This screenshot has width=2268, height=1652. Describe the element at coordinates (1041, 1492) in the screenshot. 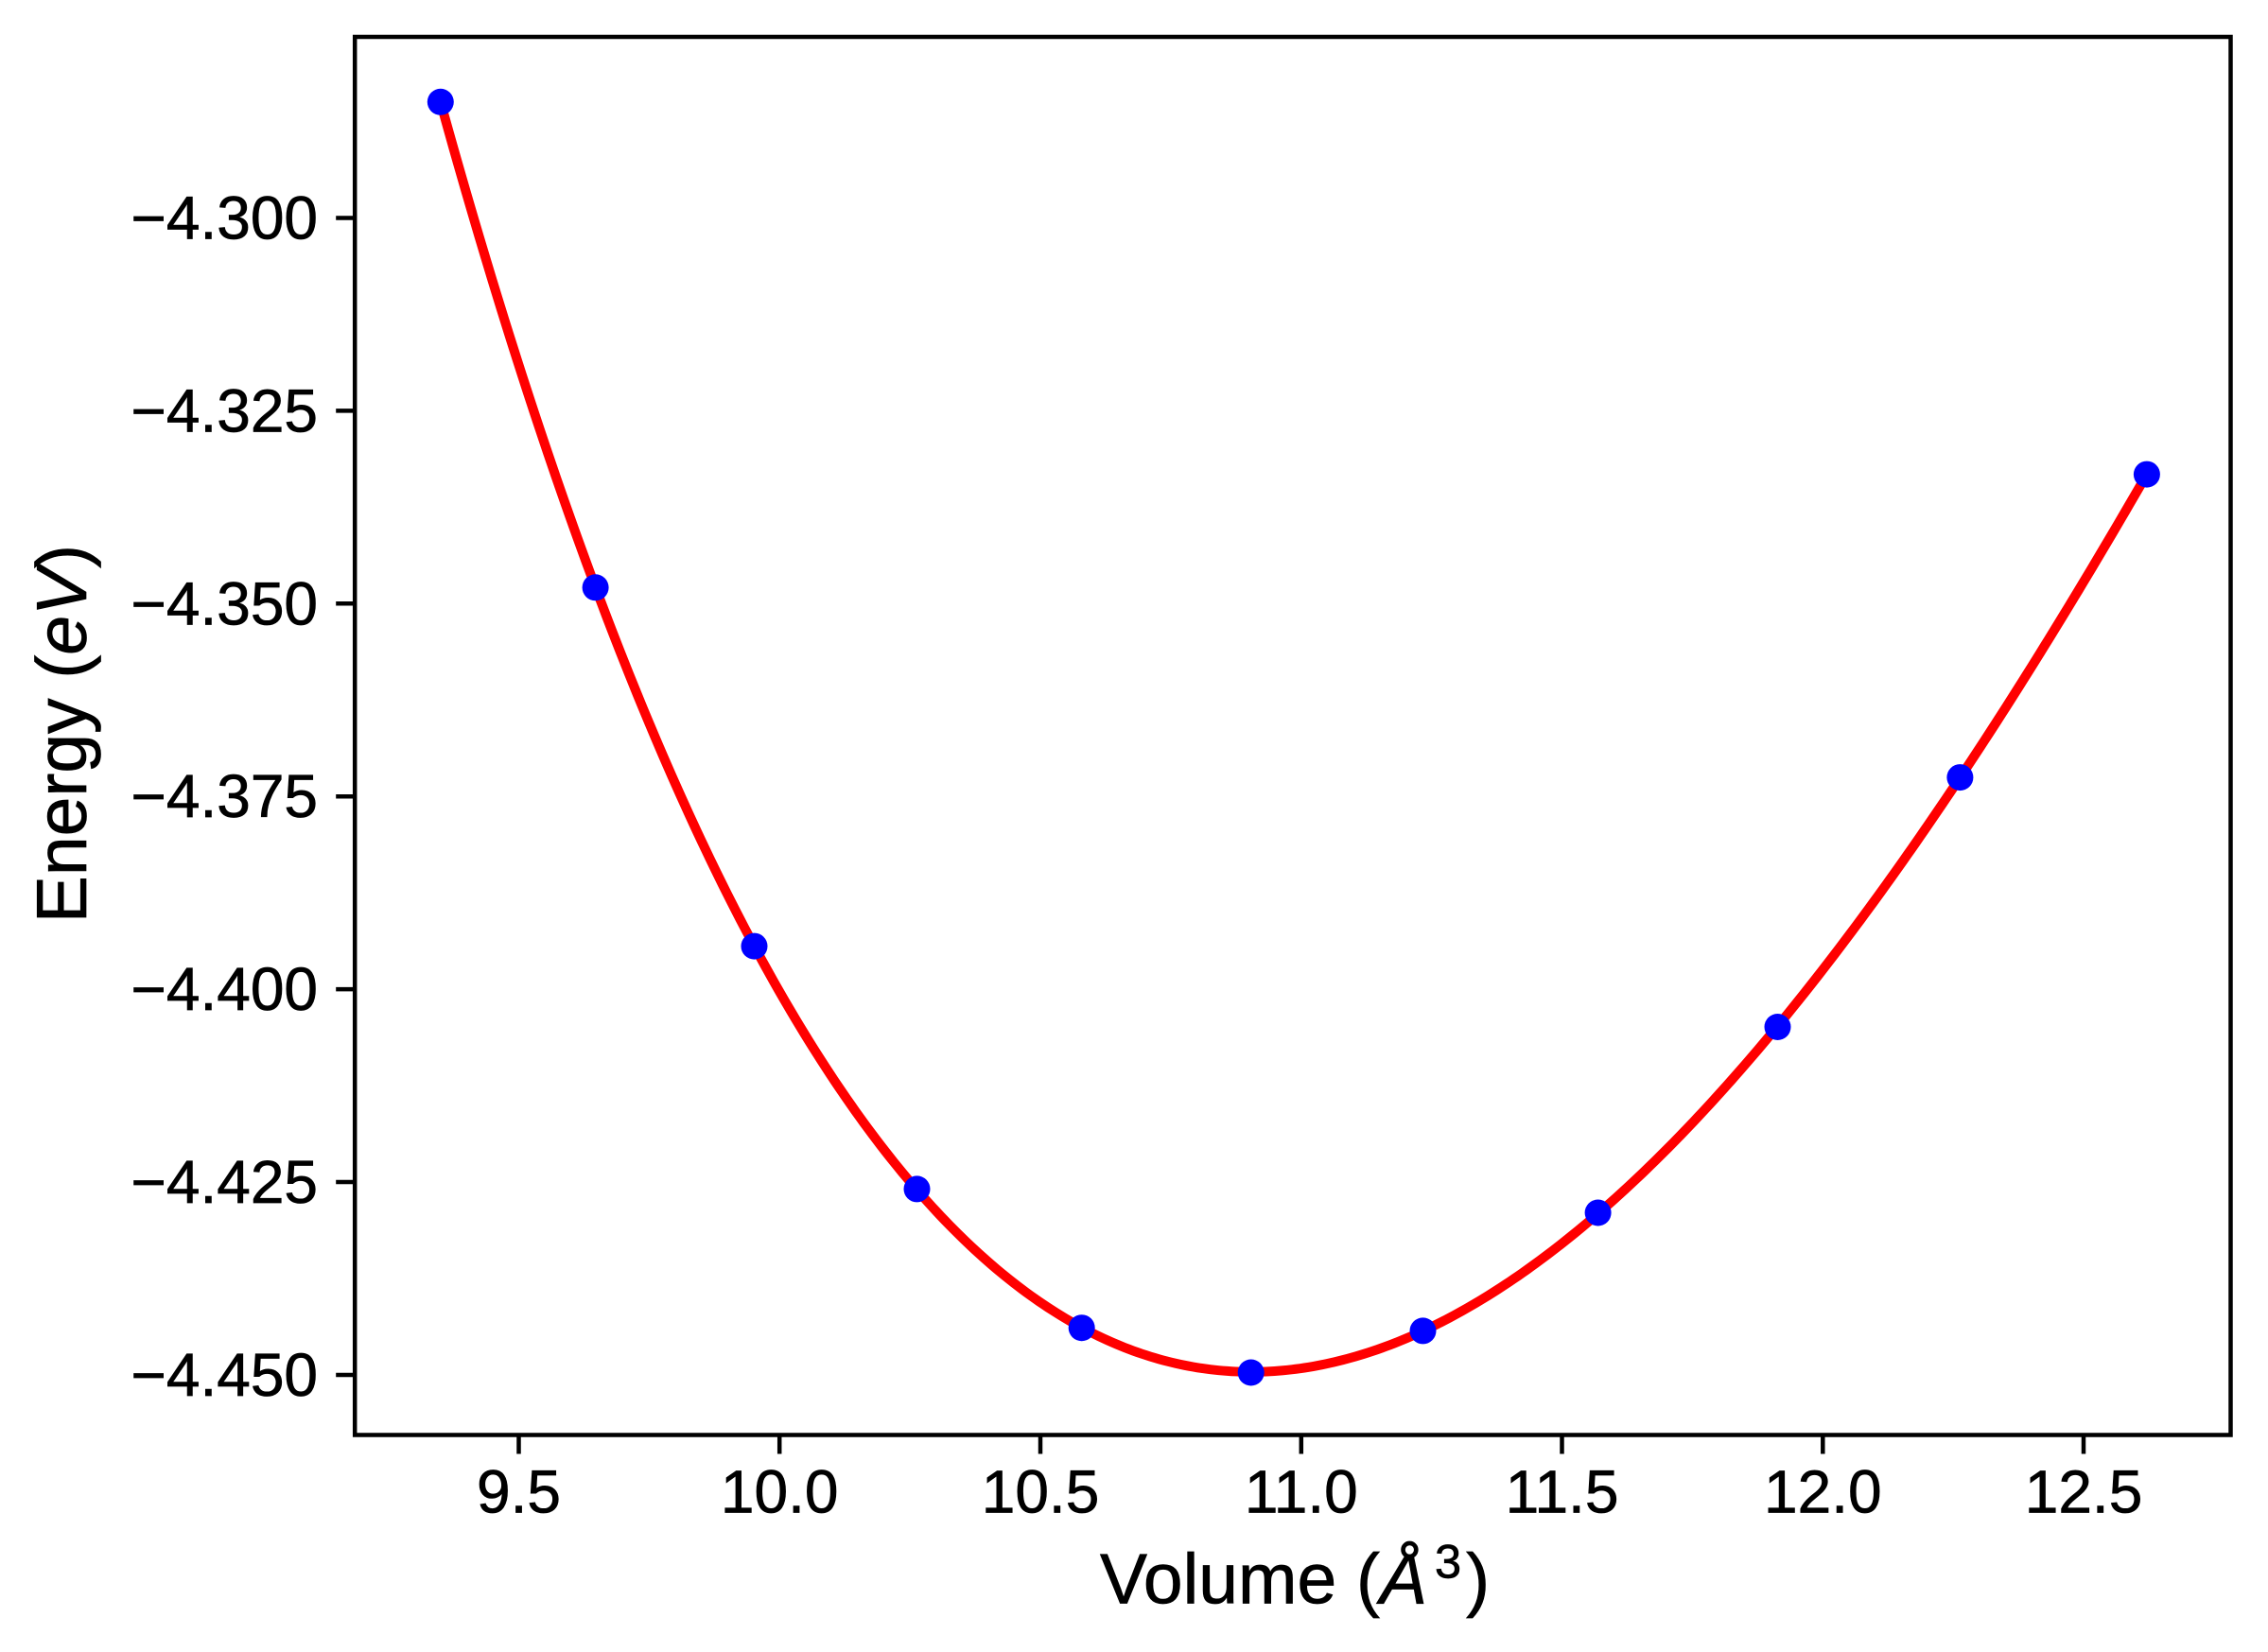

I see `svg-text: 10.5` at that location.